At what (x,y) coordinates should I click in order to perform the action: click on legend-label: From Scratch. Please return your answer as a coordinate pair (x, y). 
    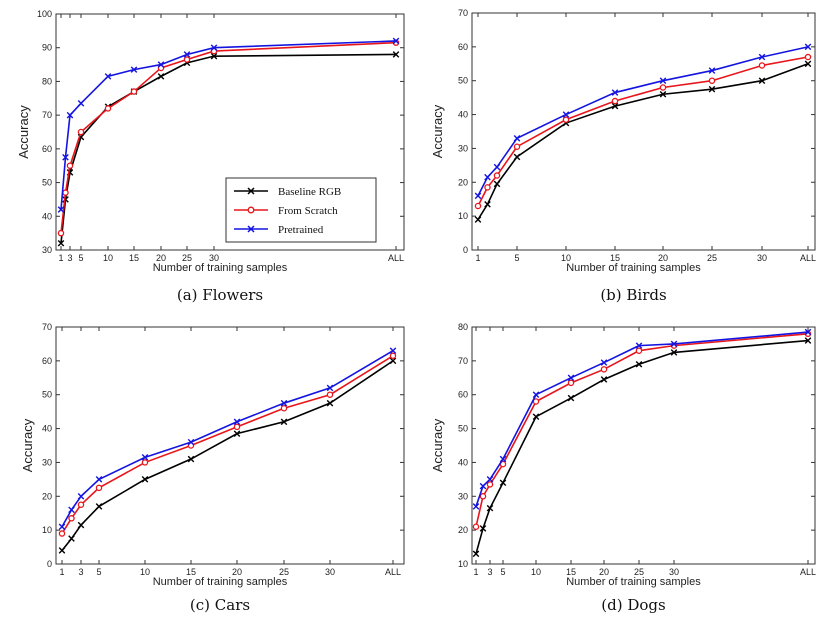
    Looking at the image, I should click on (308, 211).